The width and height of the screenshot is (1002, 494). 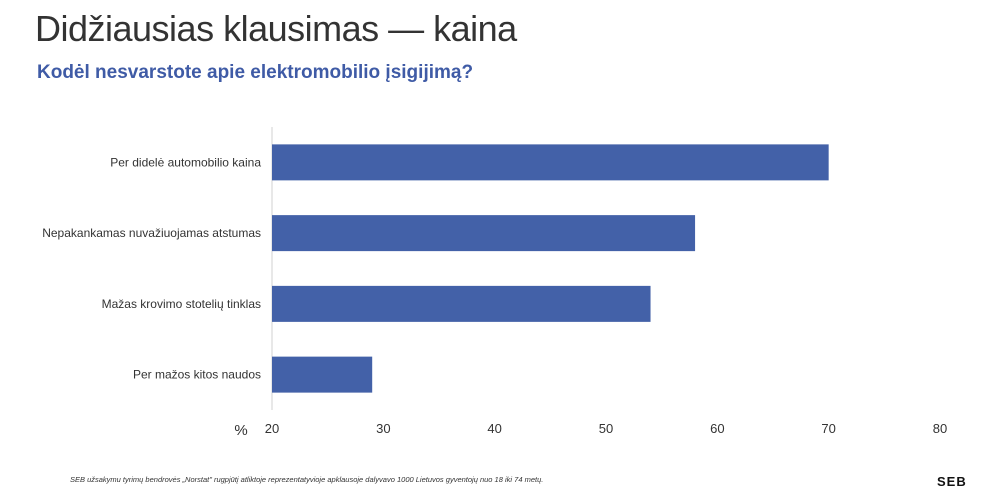 What do you see at coordinates (272, 428) in the screenshot?
I see `x-tick-label: 20` at bounding box center [272, 428].